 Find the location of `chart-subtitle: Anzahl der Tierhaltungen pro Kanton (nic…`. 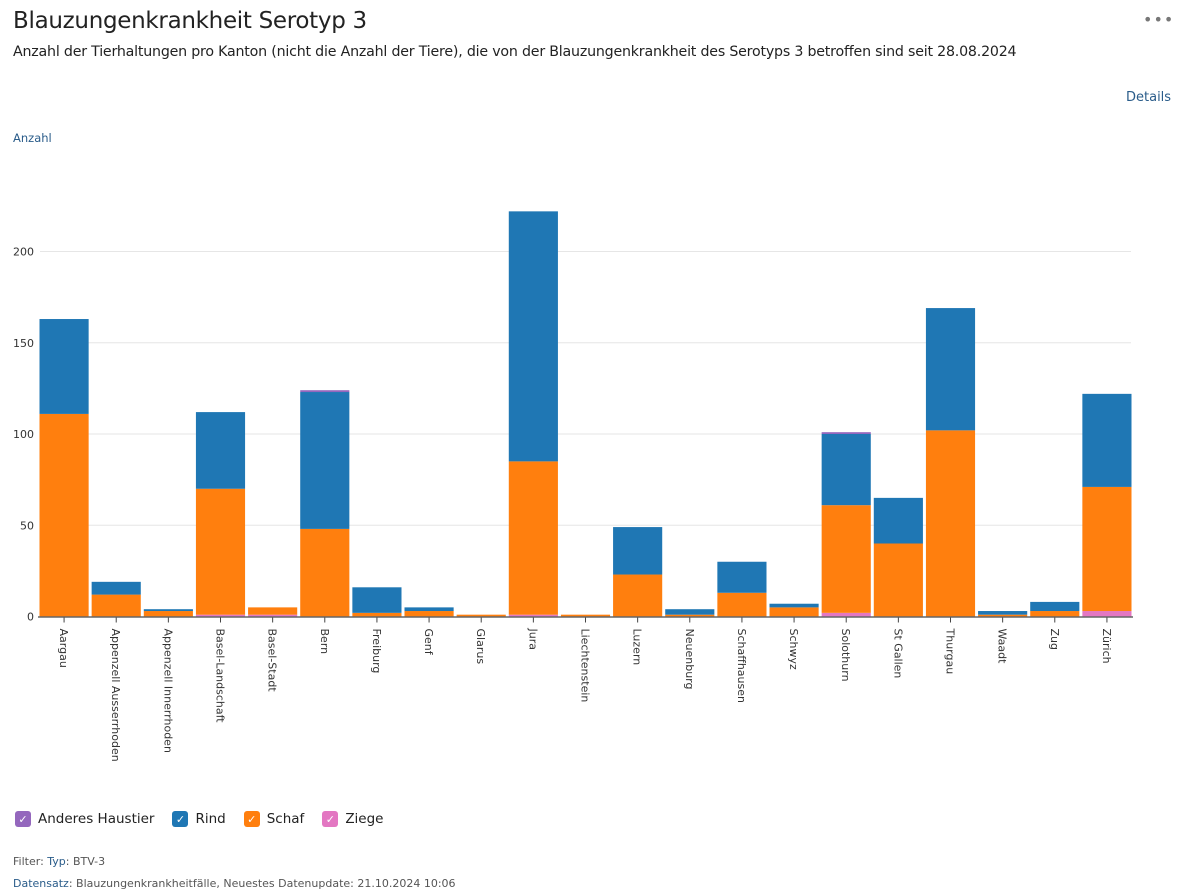

chart-subtitle: Anzahl der Tierhaltungen pro Kanton (nic… is located at coordinates (515, 52).